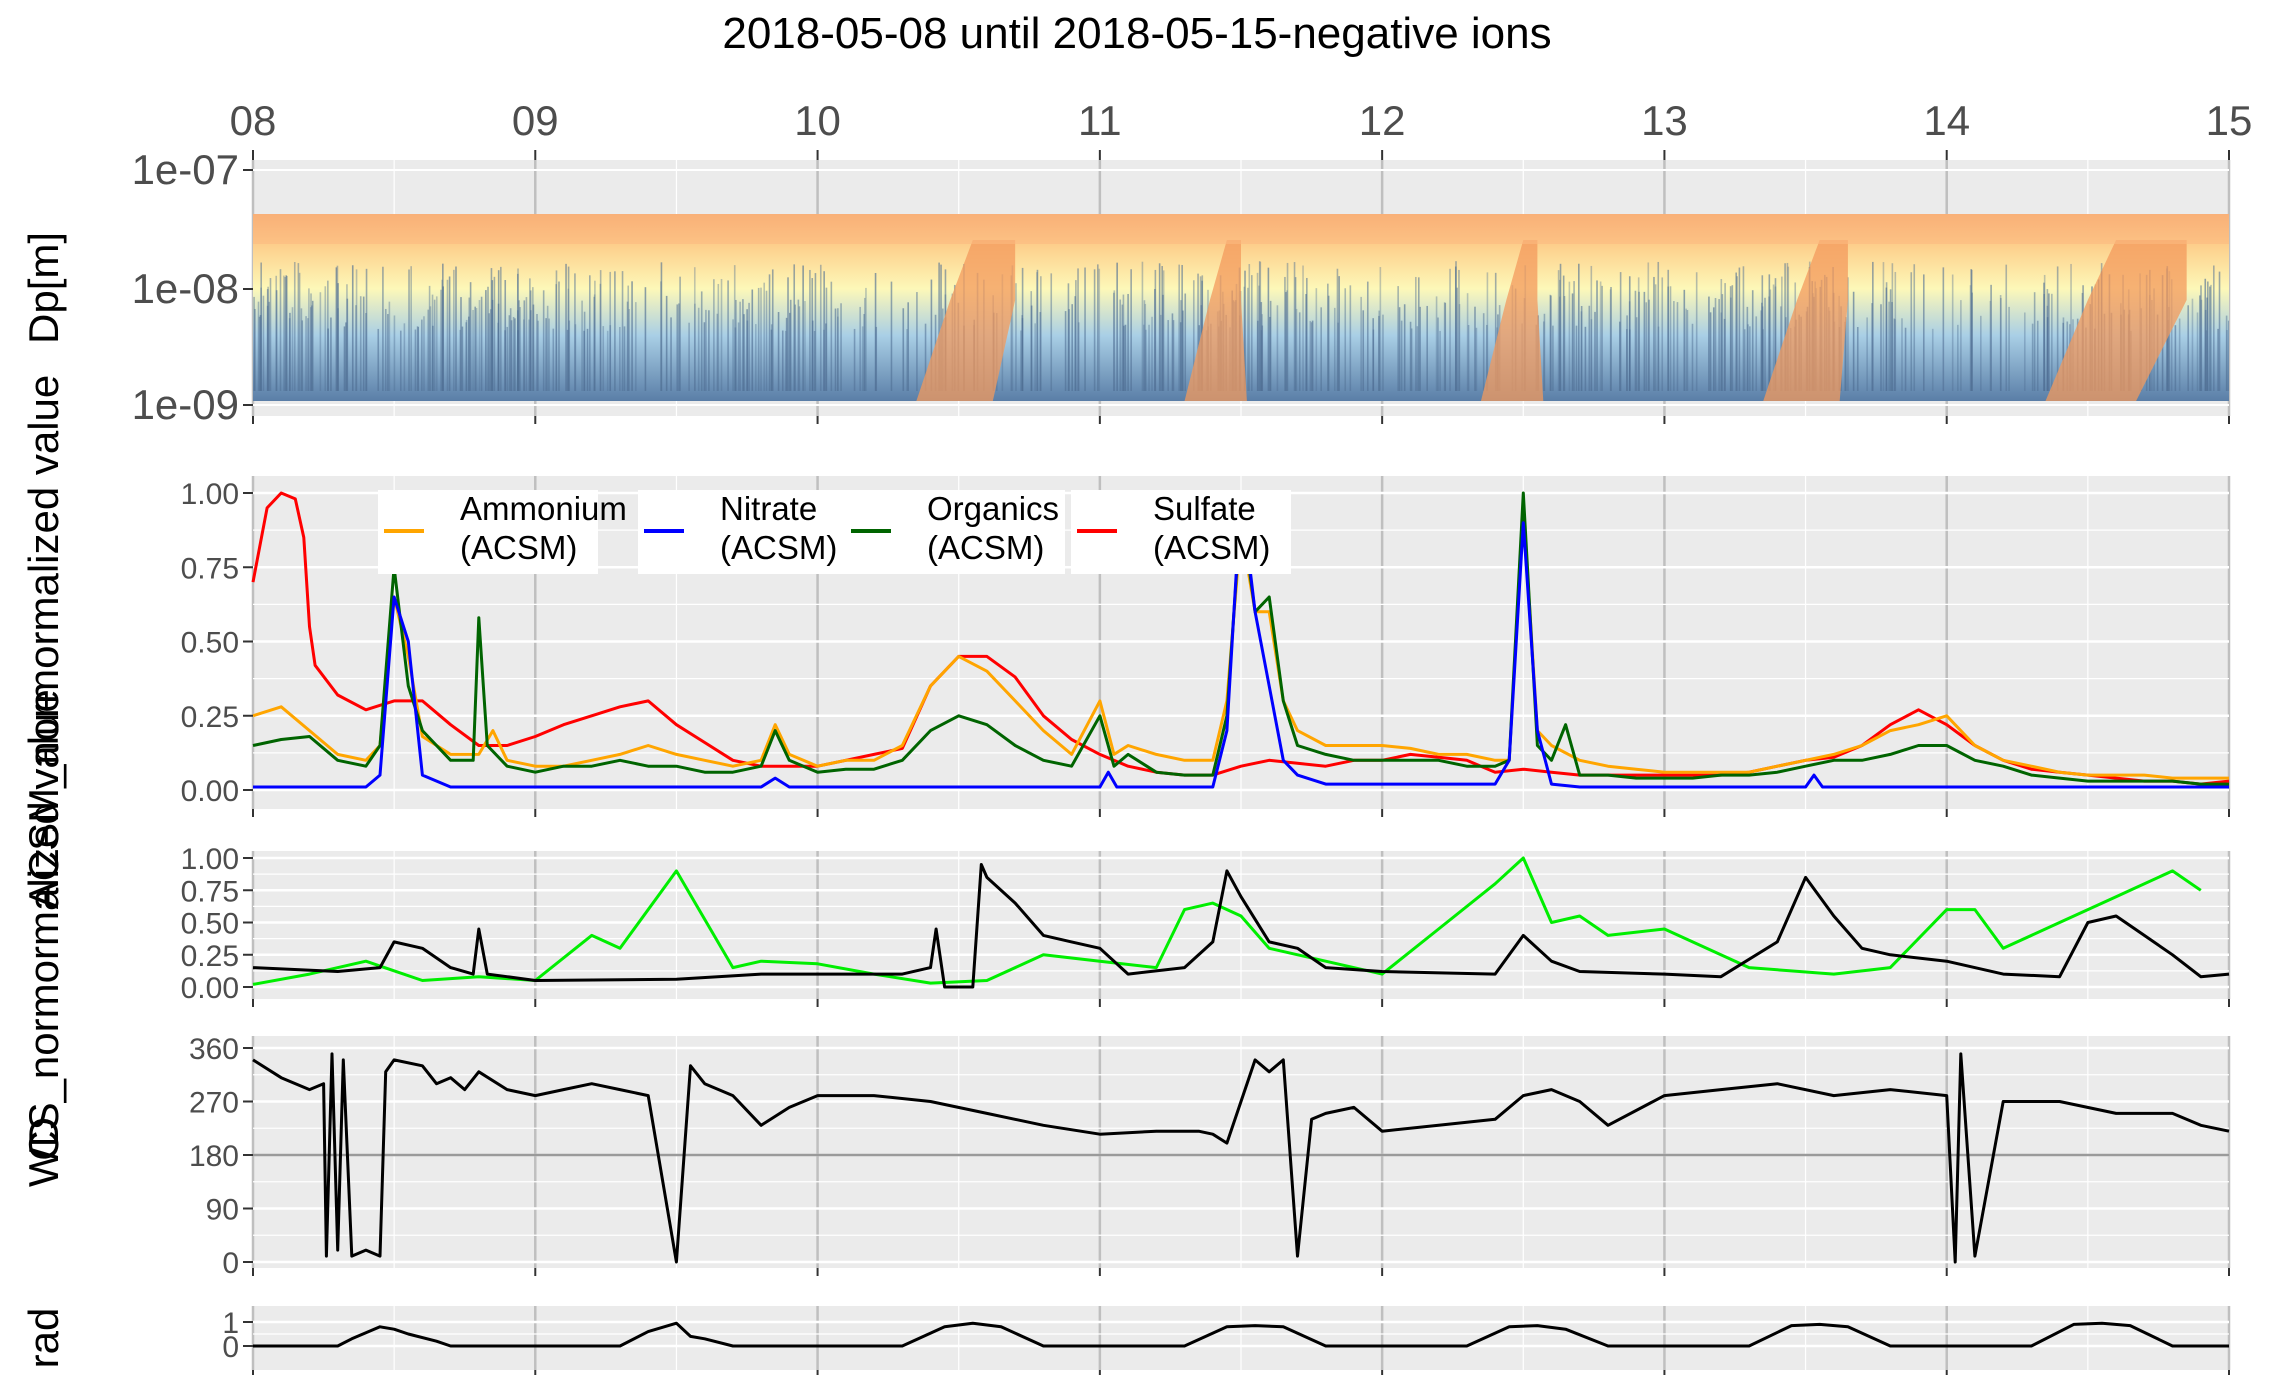 Image resolution: width=2275 pixels, height=1375 pixels. What do you see at coordinates (237, 1335) in the screenshot?
I see `y-axis-ticks: 10` at bounding box center [237, 1335].